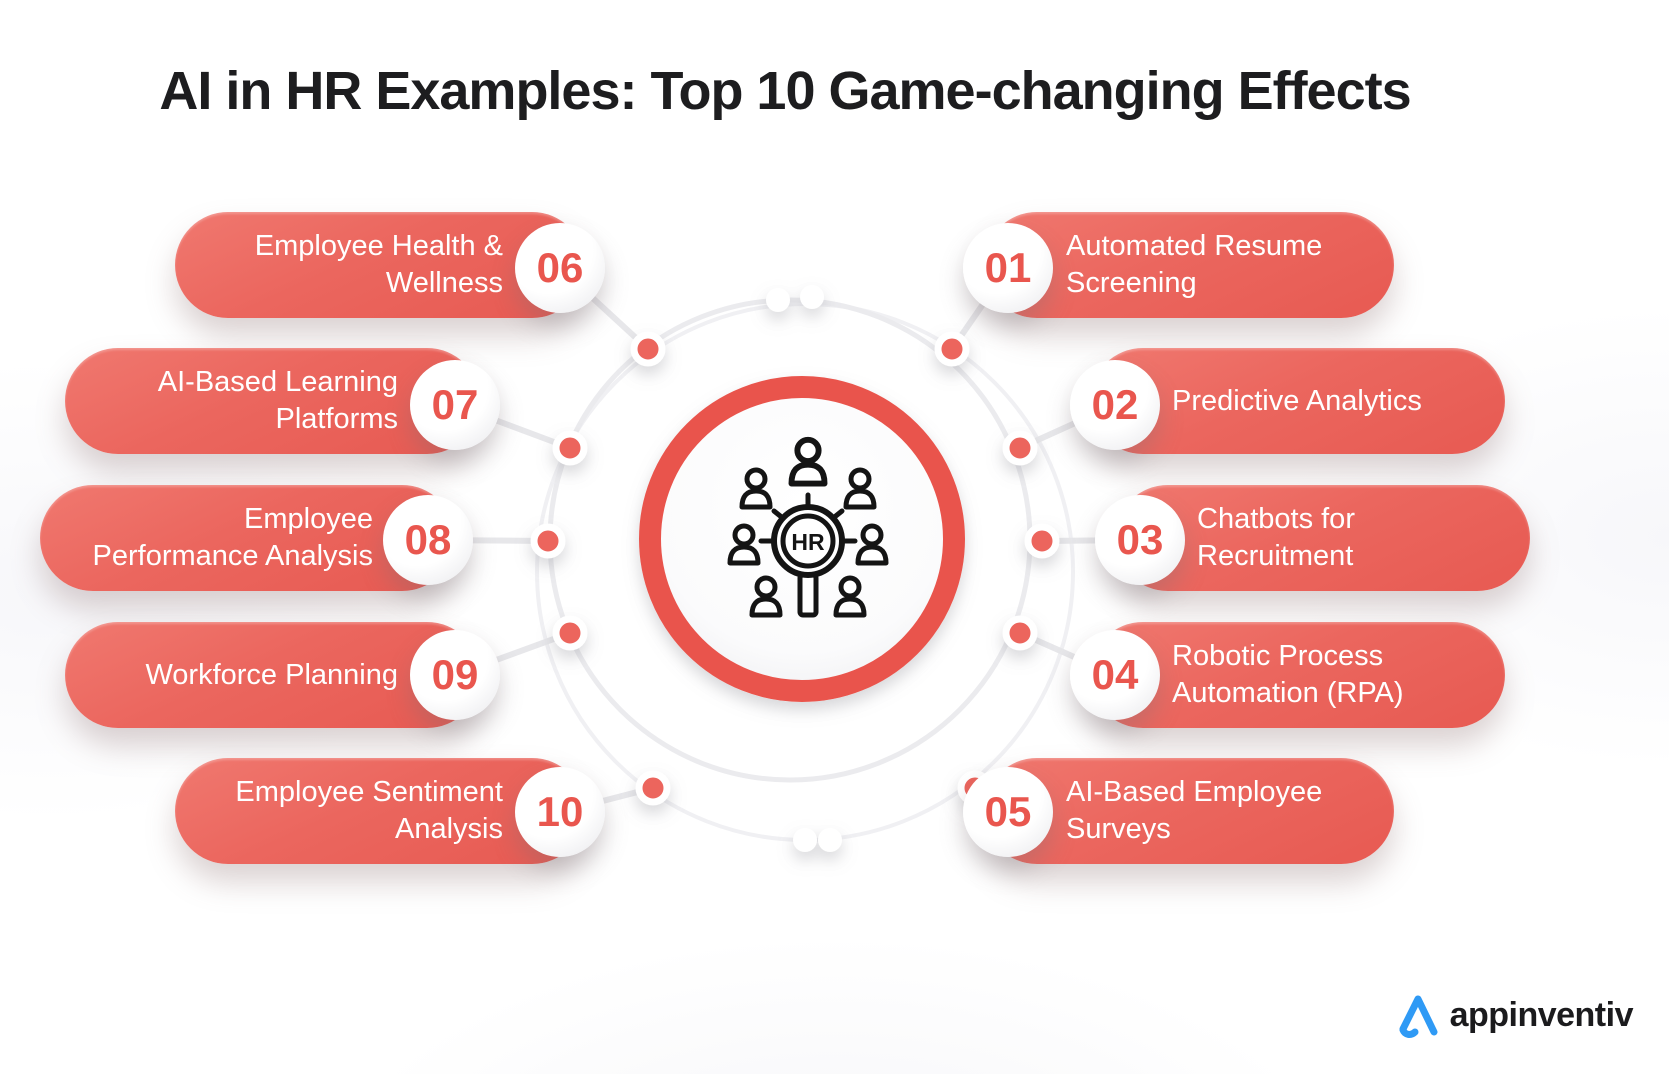 This screenshot has width=1669, height=1074. I want to click on item-label: AI-Based Employee Surveys, so click(1194, 810).